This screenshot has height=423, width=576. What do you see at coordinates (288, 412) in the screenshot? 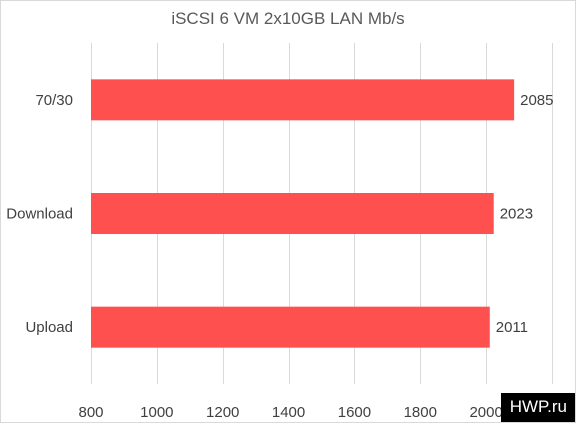
I see `x-tick-label: 1400` at bounding box center [288, 412].